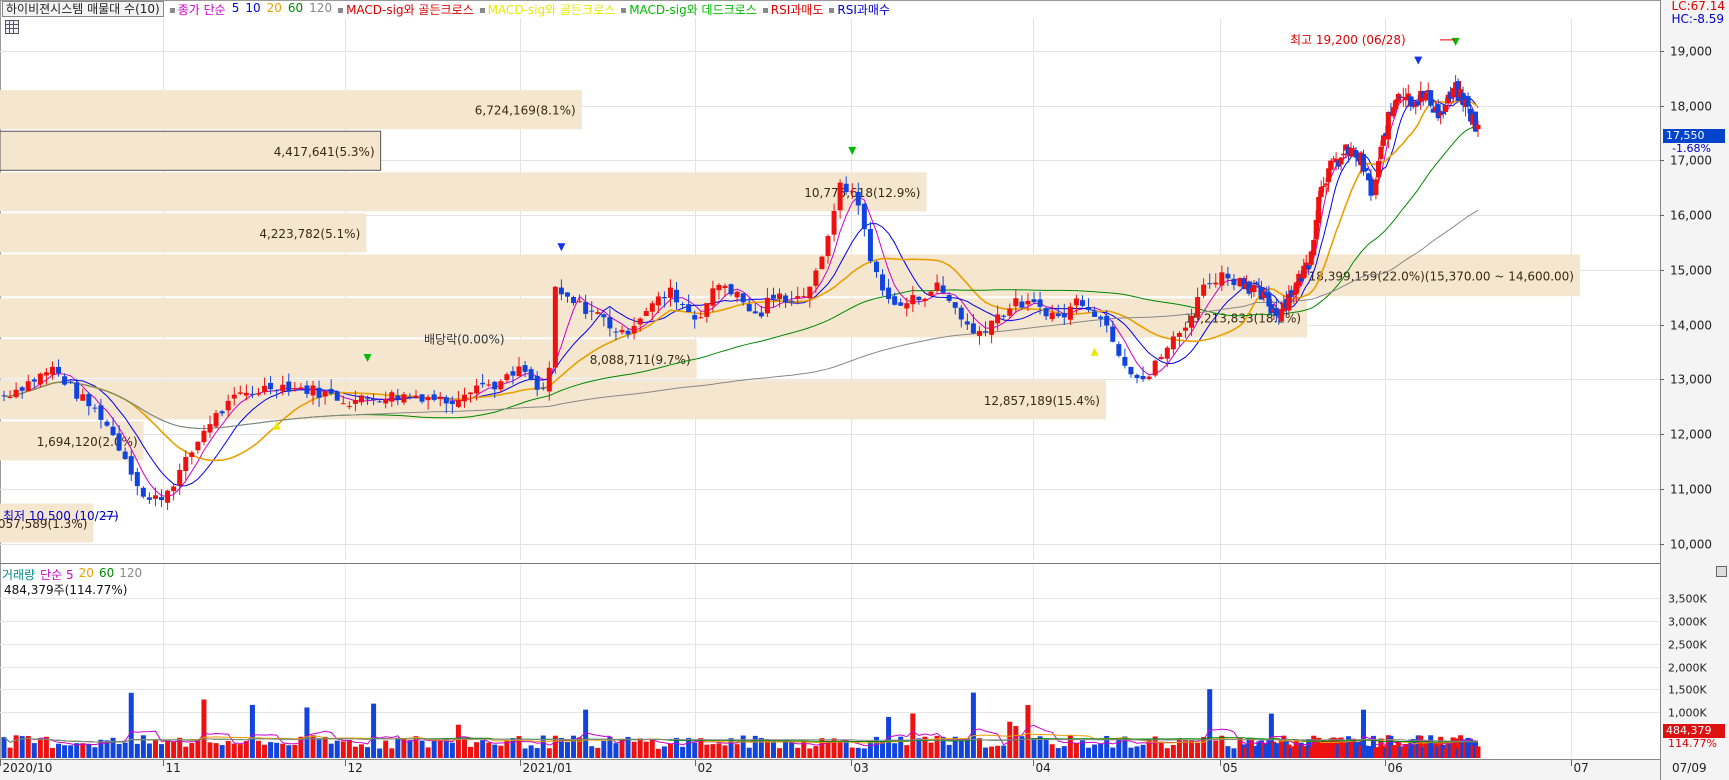 Image resolution: width=1729 pixels, height=780 pixels. Describe the element at coordinates (274, 7) in the screenshot. I see `legend-item: 20` at that location.